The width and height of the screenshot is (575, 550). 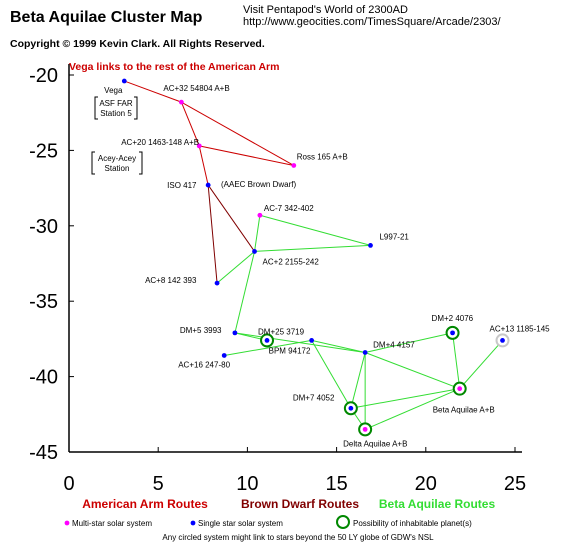 I want to click on star-label: DM+2 4076, so click(x=453, y=318).